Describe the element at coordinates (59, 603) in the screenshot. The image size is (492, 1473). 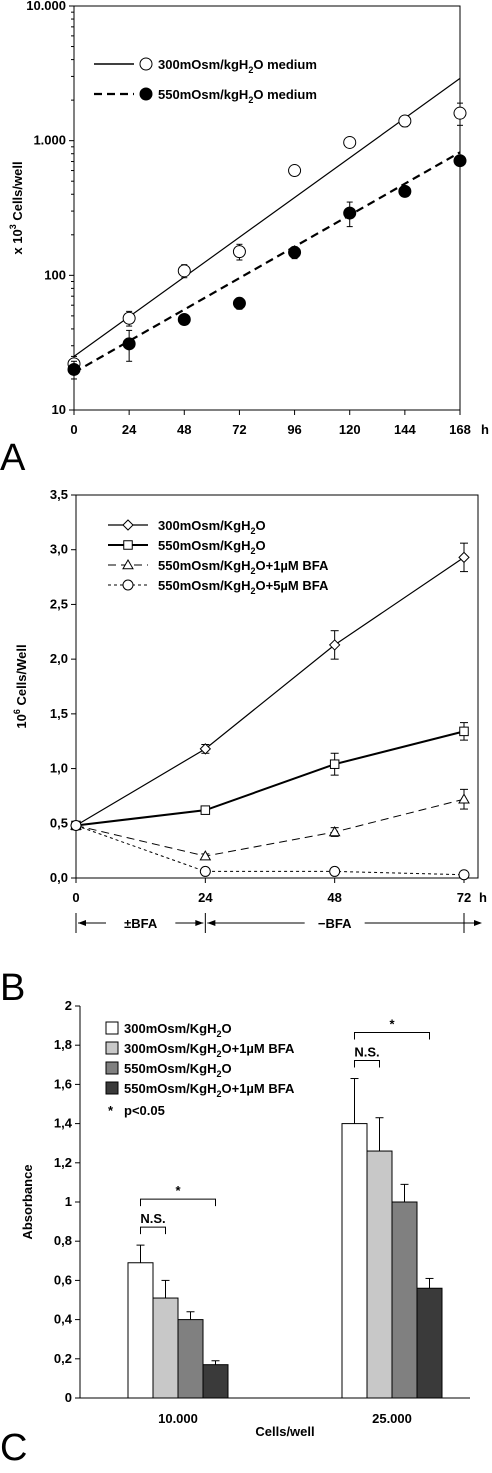
I see `y-tick-label: 2,5` at that location.